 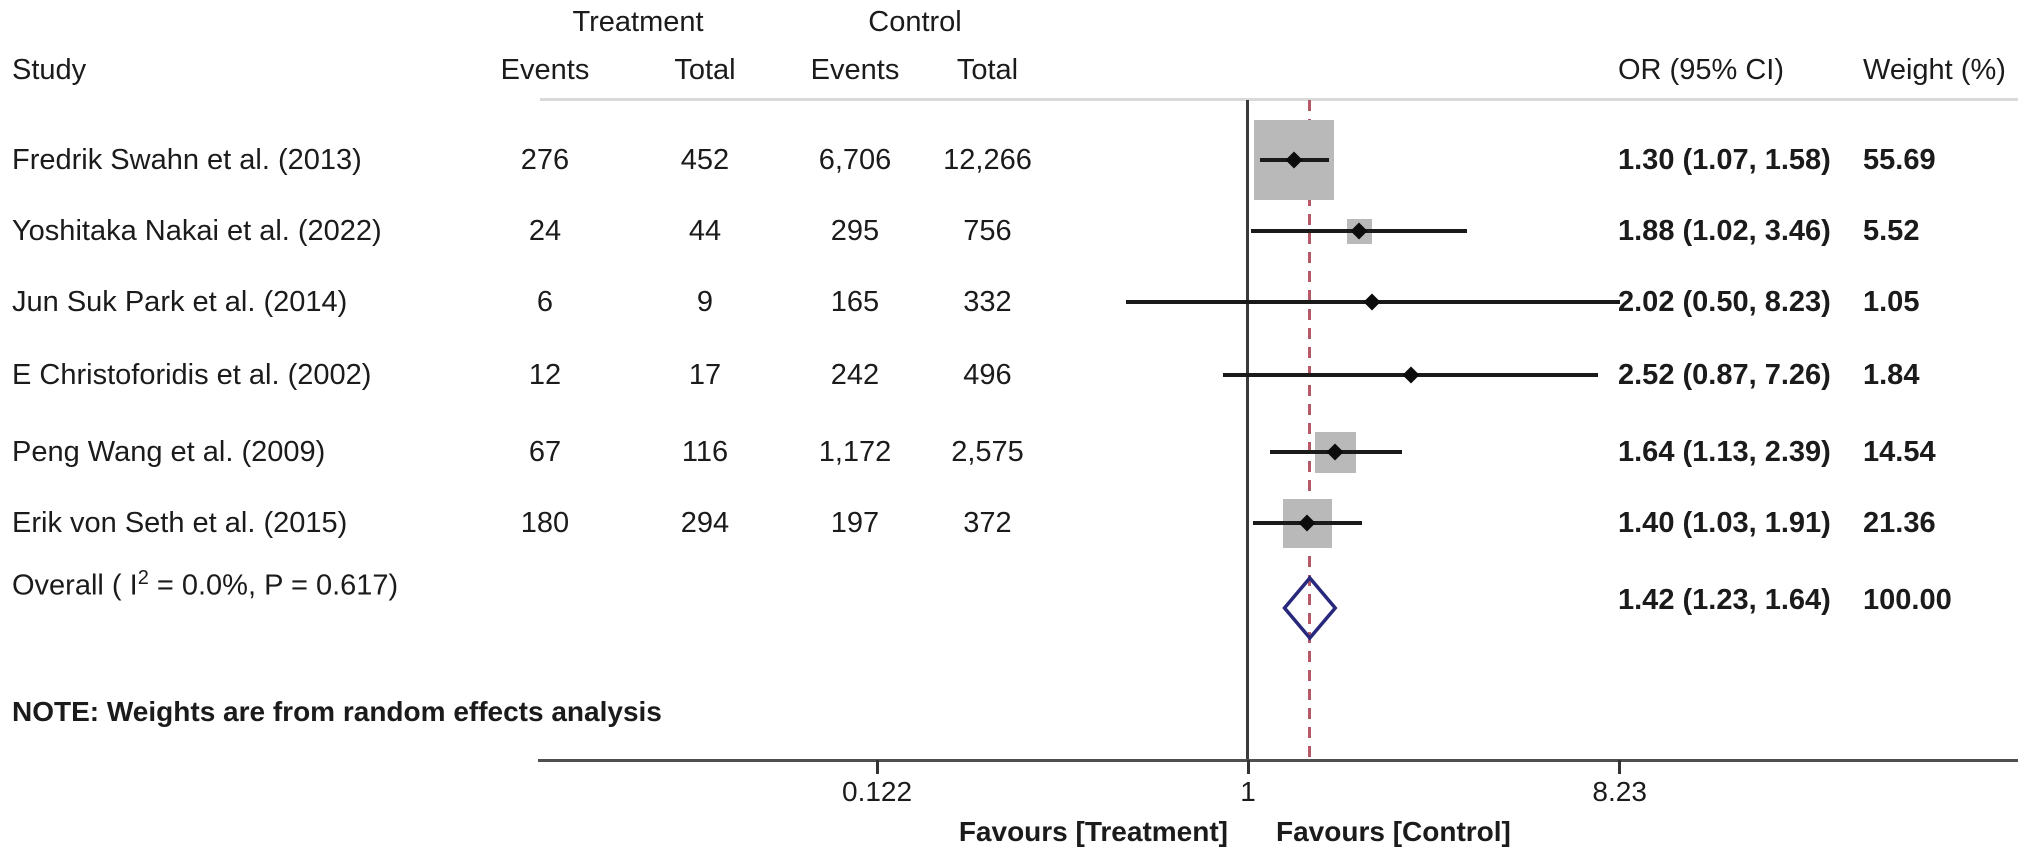 What do you see at coordinates (180, 302) in the screenshot?
I see `study-label: Jun Suk Park et al. (2014)` at bounding box center [180, 302].